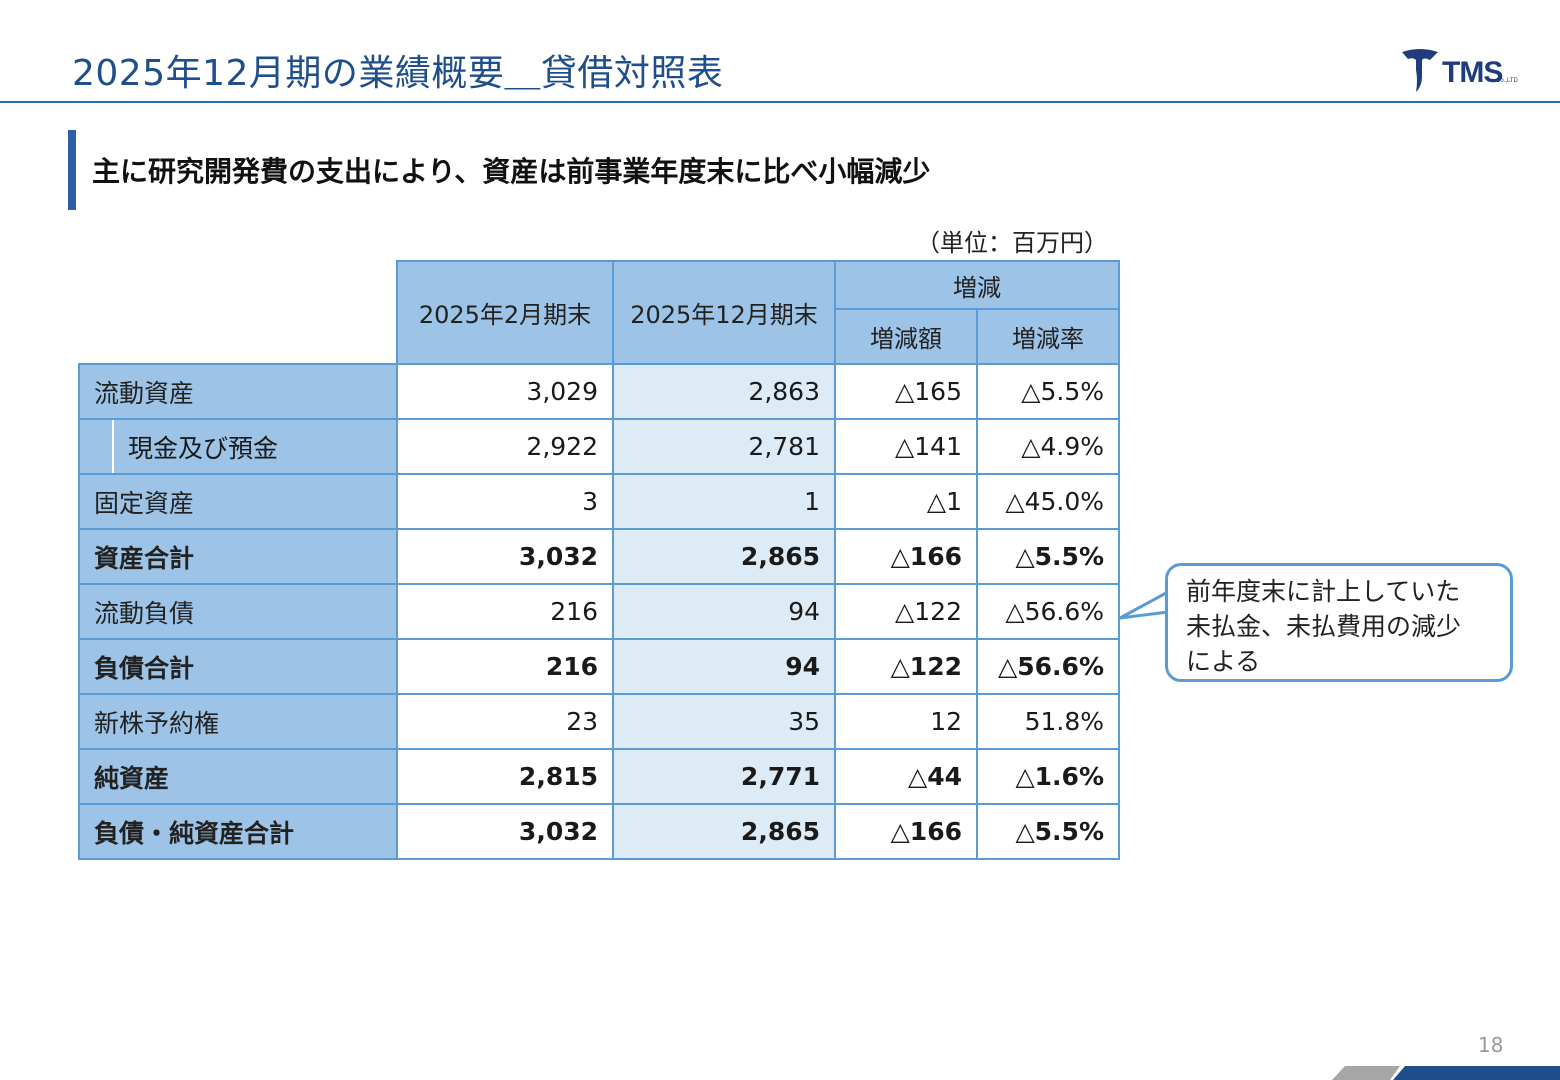  Describe the element at coordinates (1048, 446) in the screenshot. I see `value-change-rate: △4.9%` at that location.